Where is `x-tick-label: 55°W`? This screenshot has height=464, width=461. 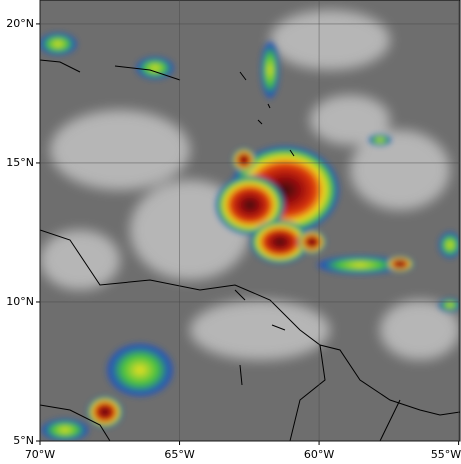
x-tick-label: 55°W is located at coordinates (446, 454).